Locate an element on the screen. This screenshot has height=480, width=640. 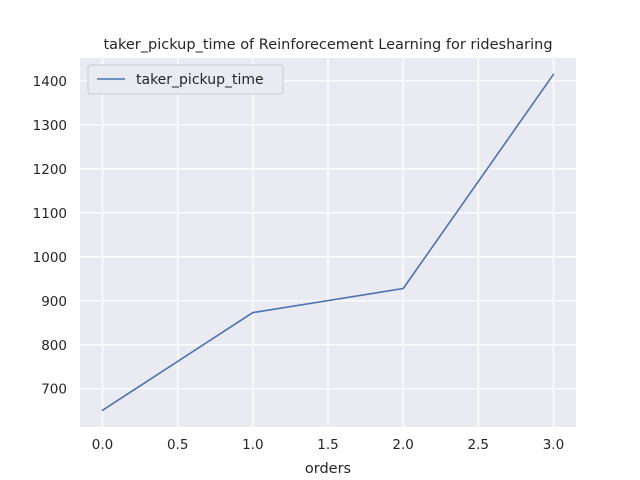
y-tick-label: 1000 is located at coordinates (50, 258).